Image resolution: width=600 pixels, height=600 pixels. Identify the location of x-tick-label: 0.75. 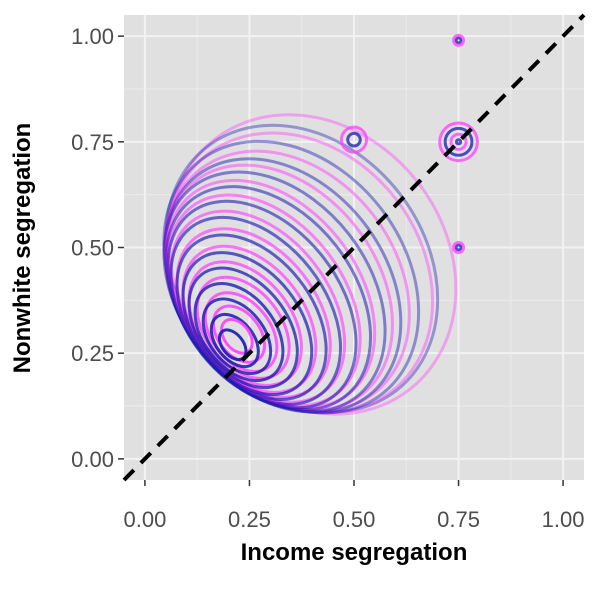
(458, 519).